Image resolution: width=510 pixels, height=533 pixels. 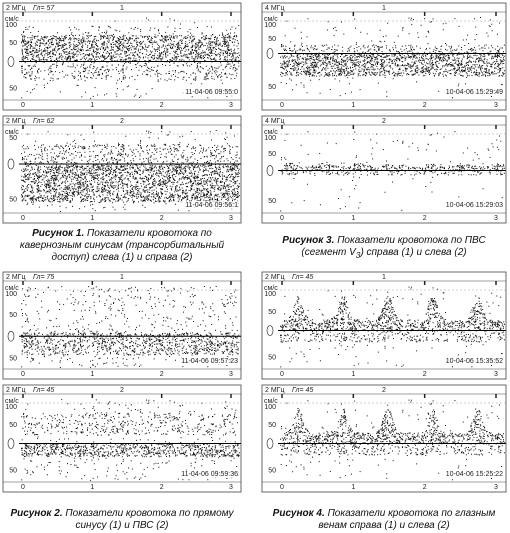 What do you see at coordinates (36, 513) in the screenshot?
I see `caption-label: Рисунок 2.` at bounding box center [36, 513].